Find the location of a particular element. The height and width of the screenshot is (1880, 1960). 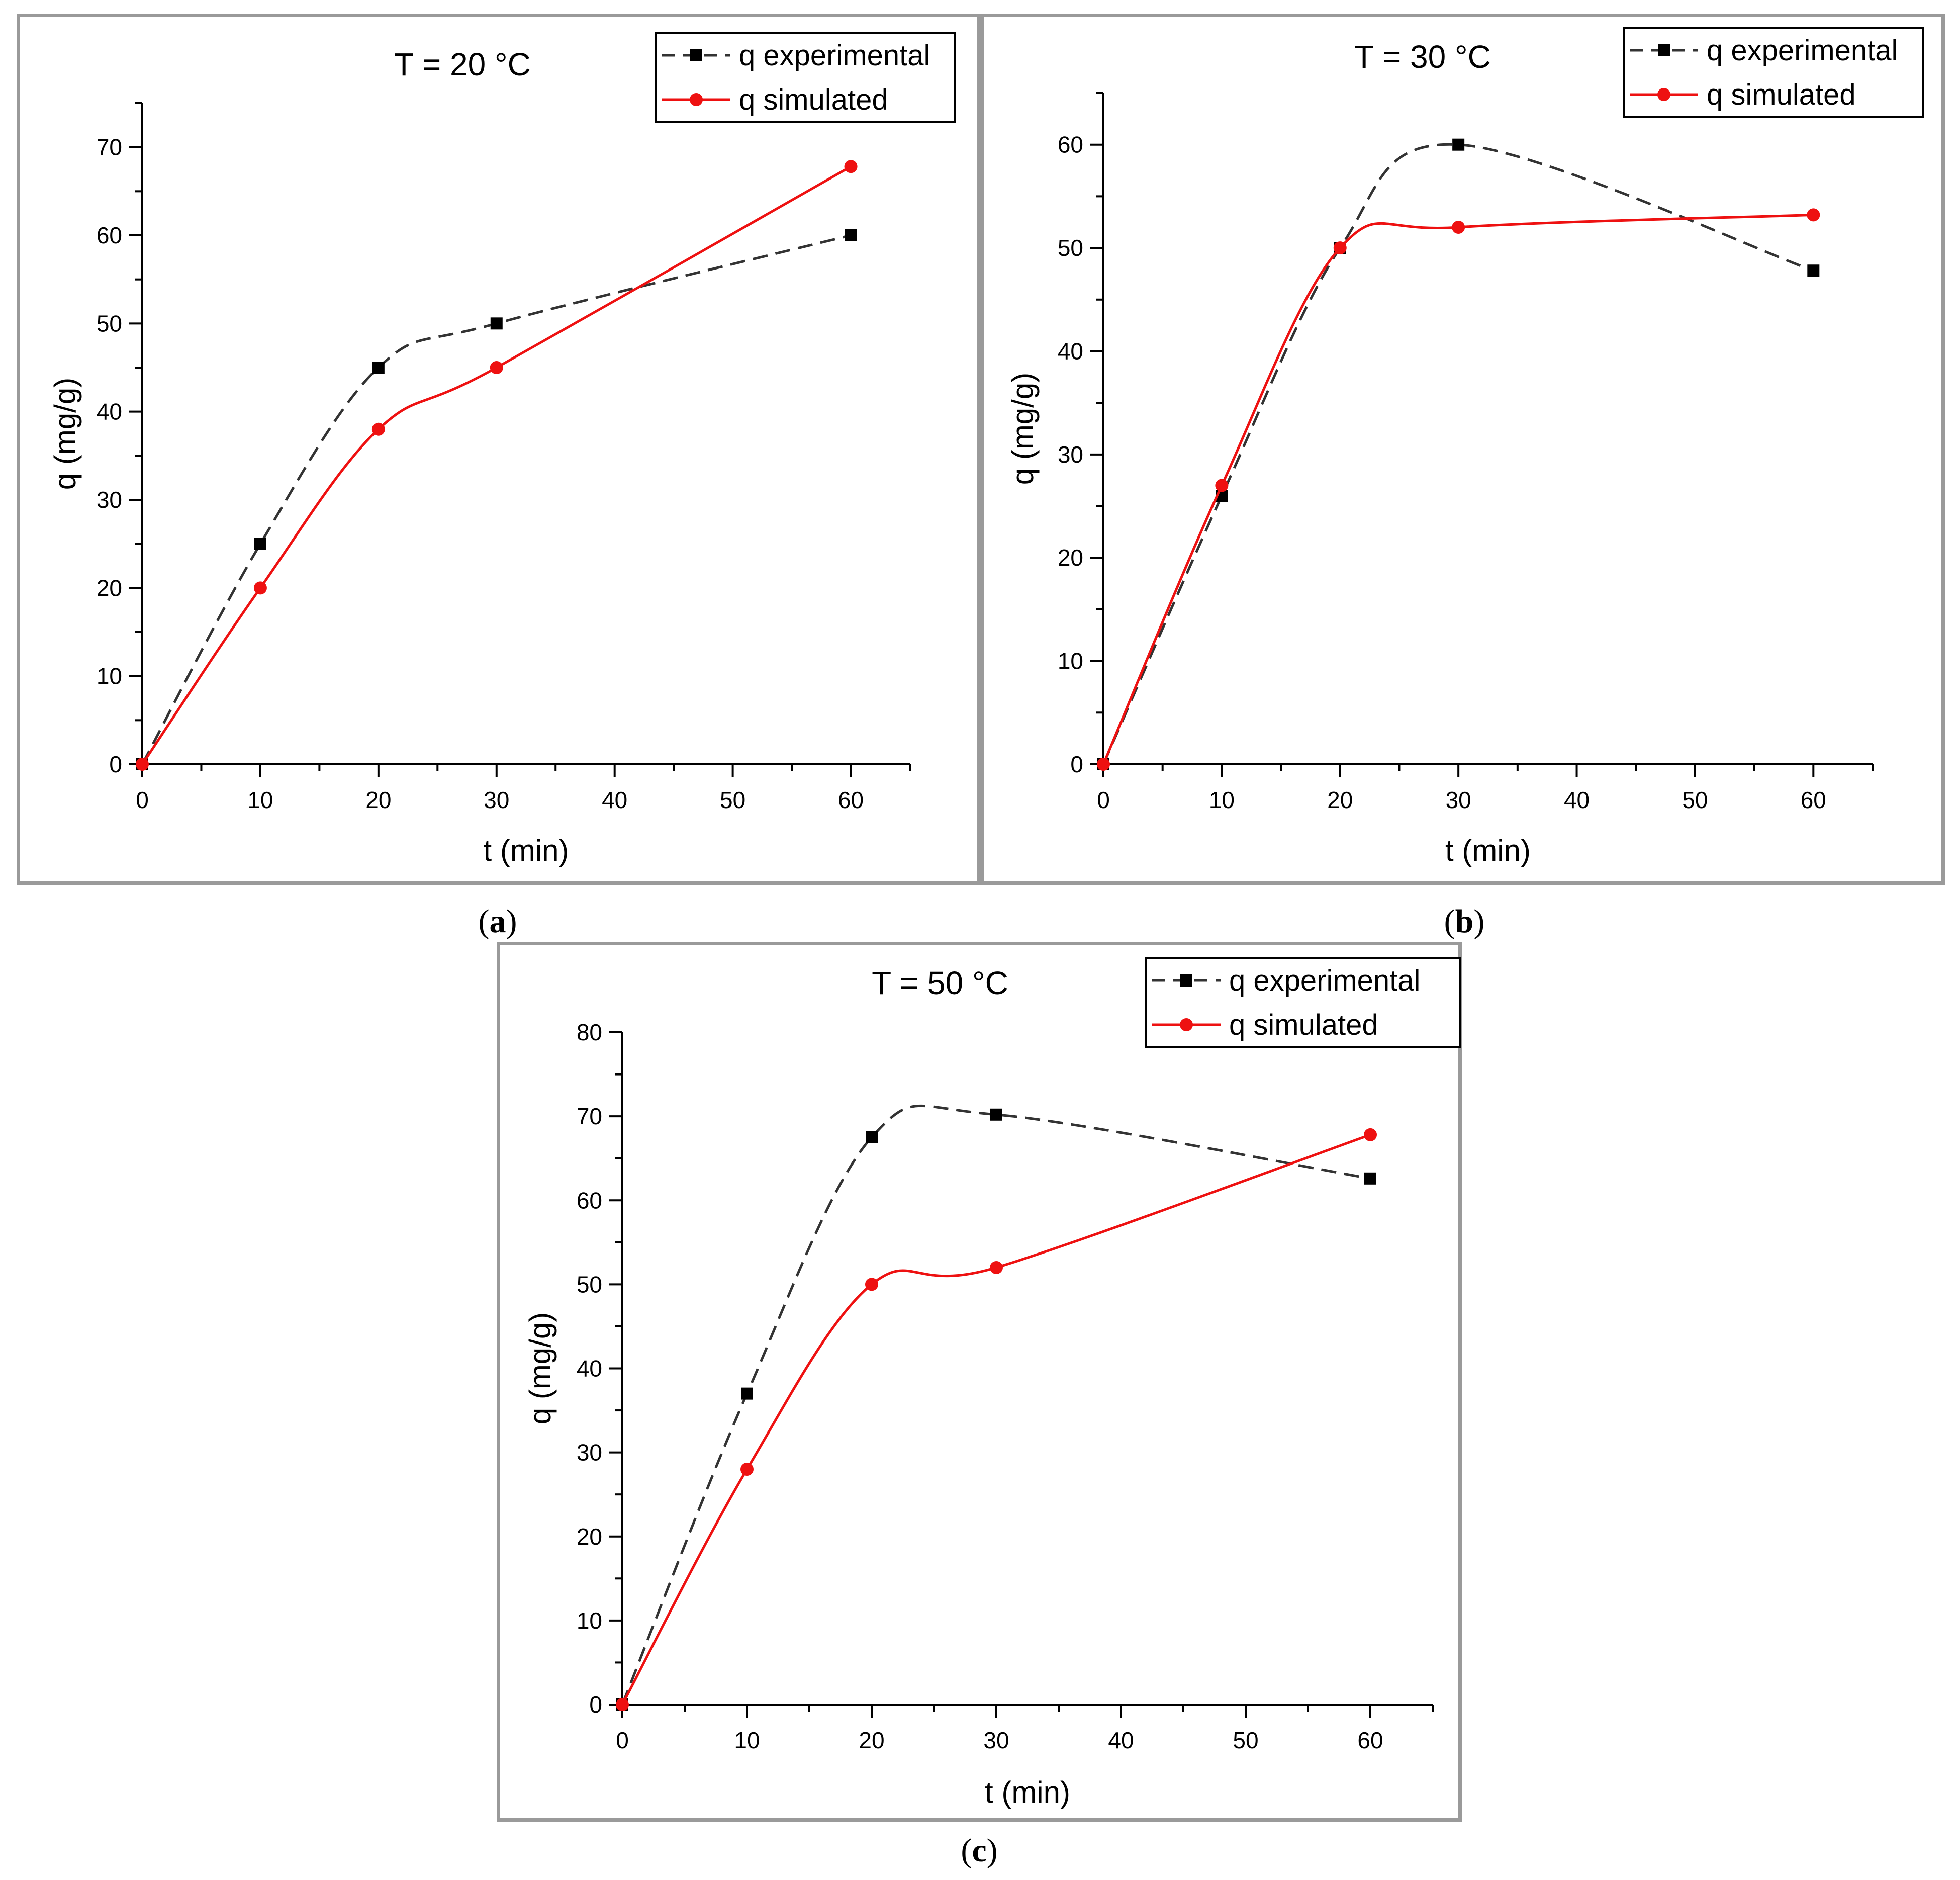

panel-c-y-tick-label: 40 is located at coordinates (589, 1369).